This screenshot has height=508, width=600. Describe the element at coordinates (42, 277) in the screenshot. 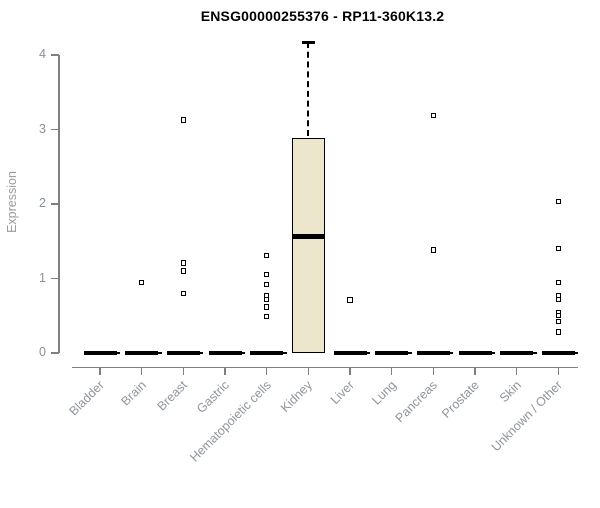

I see `y-tick-label: 1` at that location.